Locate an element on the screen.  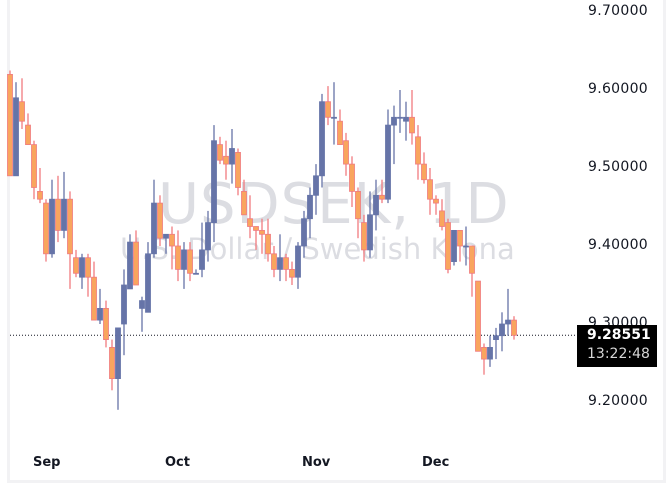
bar-countdown: 13:22:48 is located at coordinates (618, 354).